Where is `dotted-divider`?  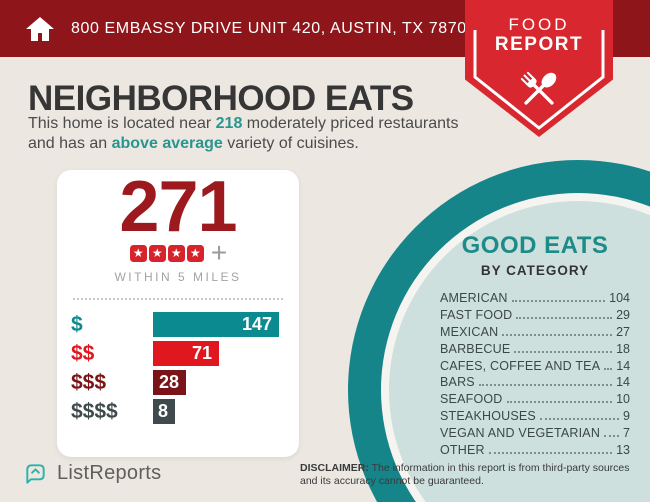
dotted-divider is located at coordinates (178, 299).